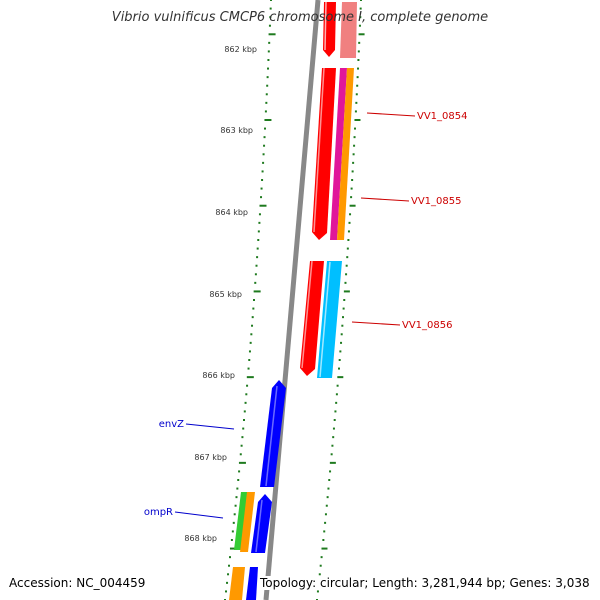  Describe the element at coordinates (200, 538) in the screenshot. I see `tick-label-868: 868 kbp` at that location.